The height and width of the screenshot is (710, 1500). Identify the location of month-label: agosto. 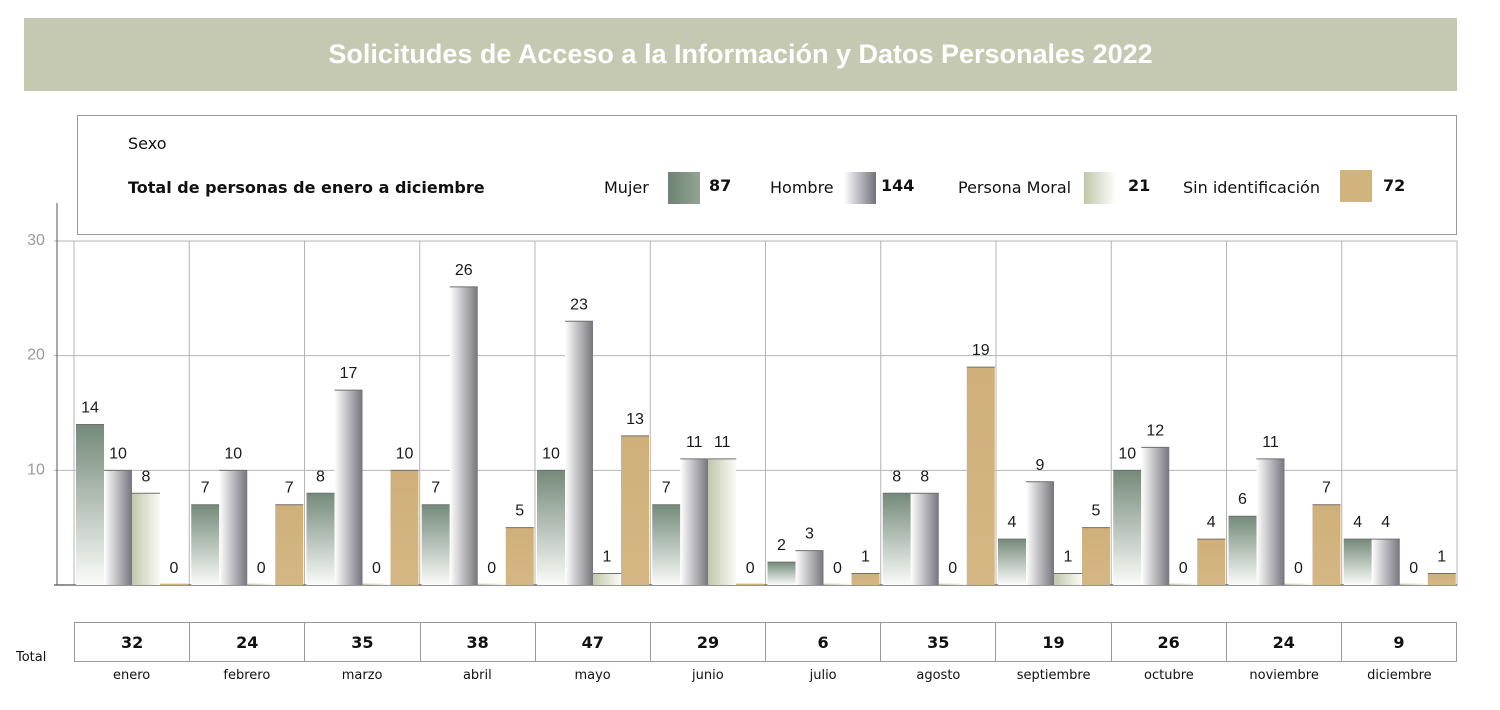
(938, 675).